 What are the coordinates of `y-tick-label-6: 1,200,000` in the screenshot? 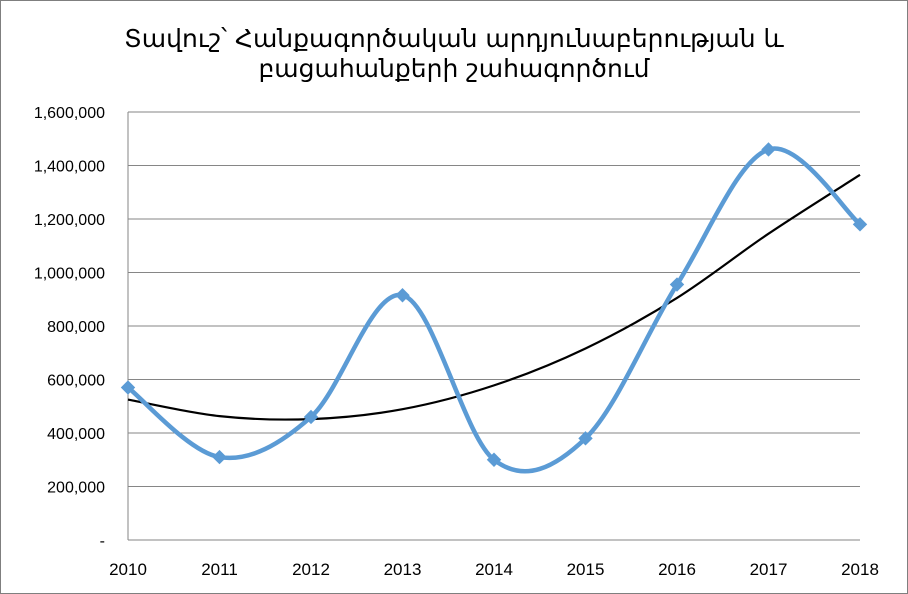 It's located at (69, 220).